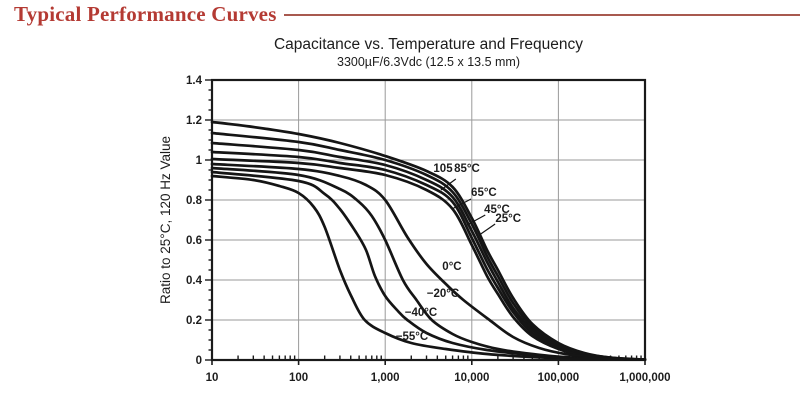  I want to click on y-axis-title: Ratio to 25°C, 120 Hz Value, so click(165, 220).